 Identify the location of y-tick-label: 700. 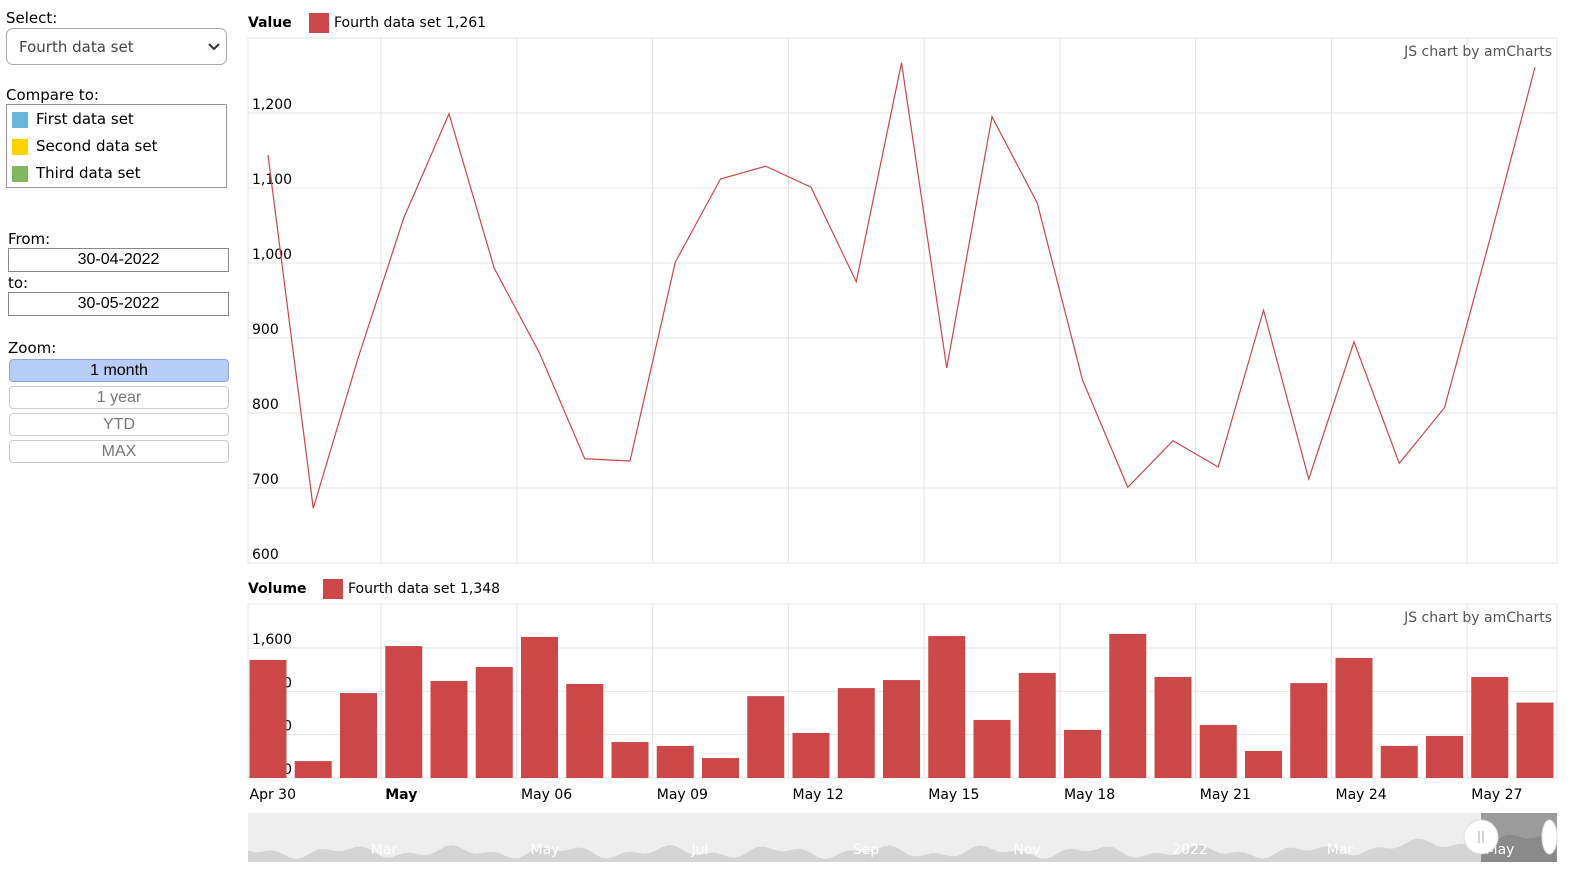
(265, 480).